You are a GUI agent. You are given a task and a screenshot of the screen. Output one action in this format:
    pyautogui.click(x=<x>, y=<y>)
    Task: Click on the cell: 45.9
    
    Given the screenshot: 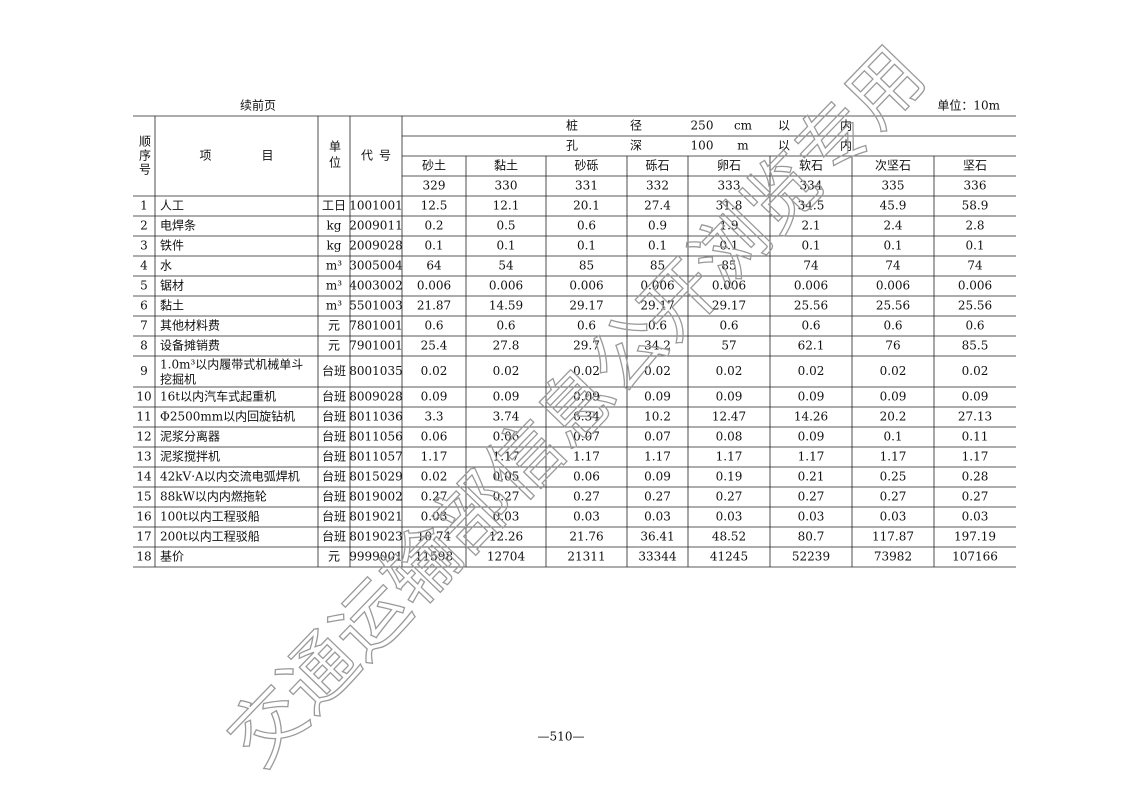 What is the action you would take?
    pyautogui.click(x=893, y=206)
    